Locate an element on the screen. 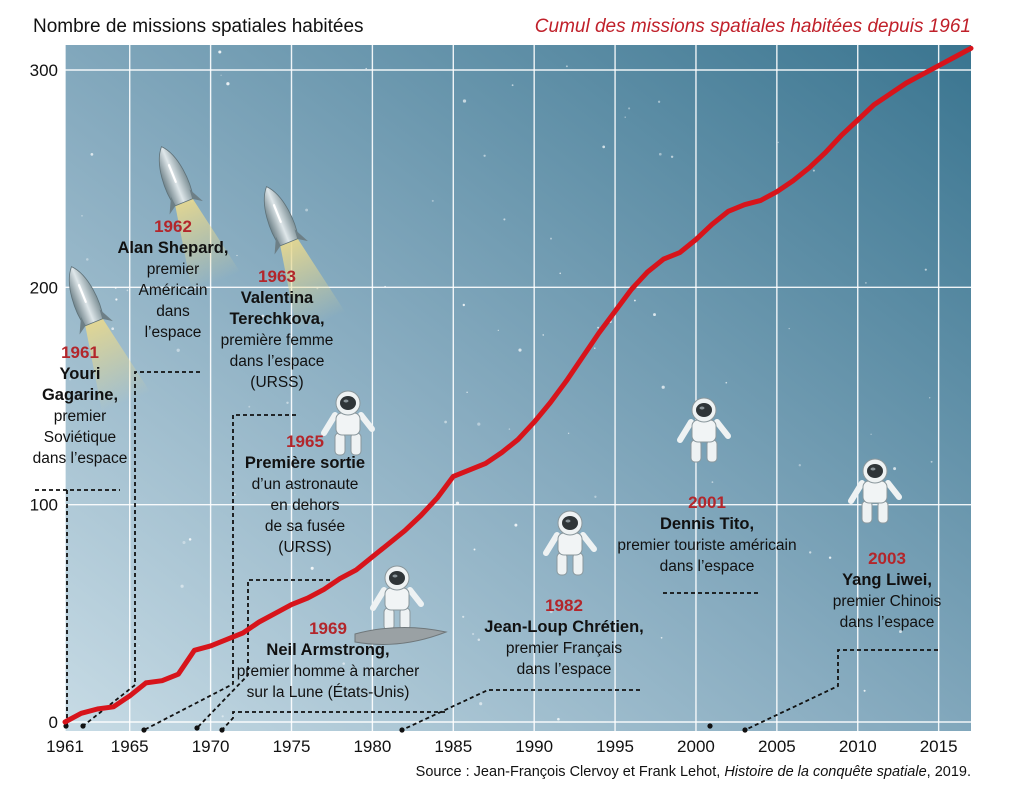  annotation-year: 1965 is located at coordinates (305, 441).